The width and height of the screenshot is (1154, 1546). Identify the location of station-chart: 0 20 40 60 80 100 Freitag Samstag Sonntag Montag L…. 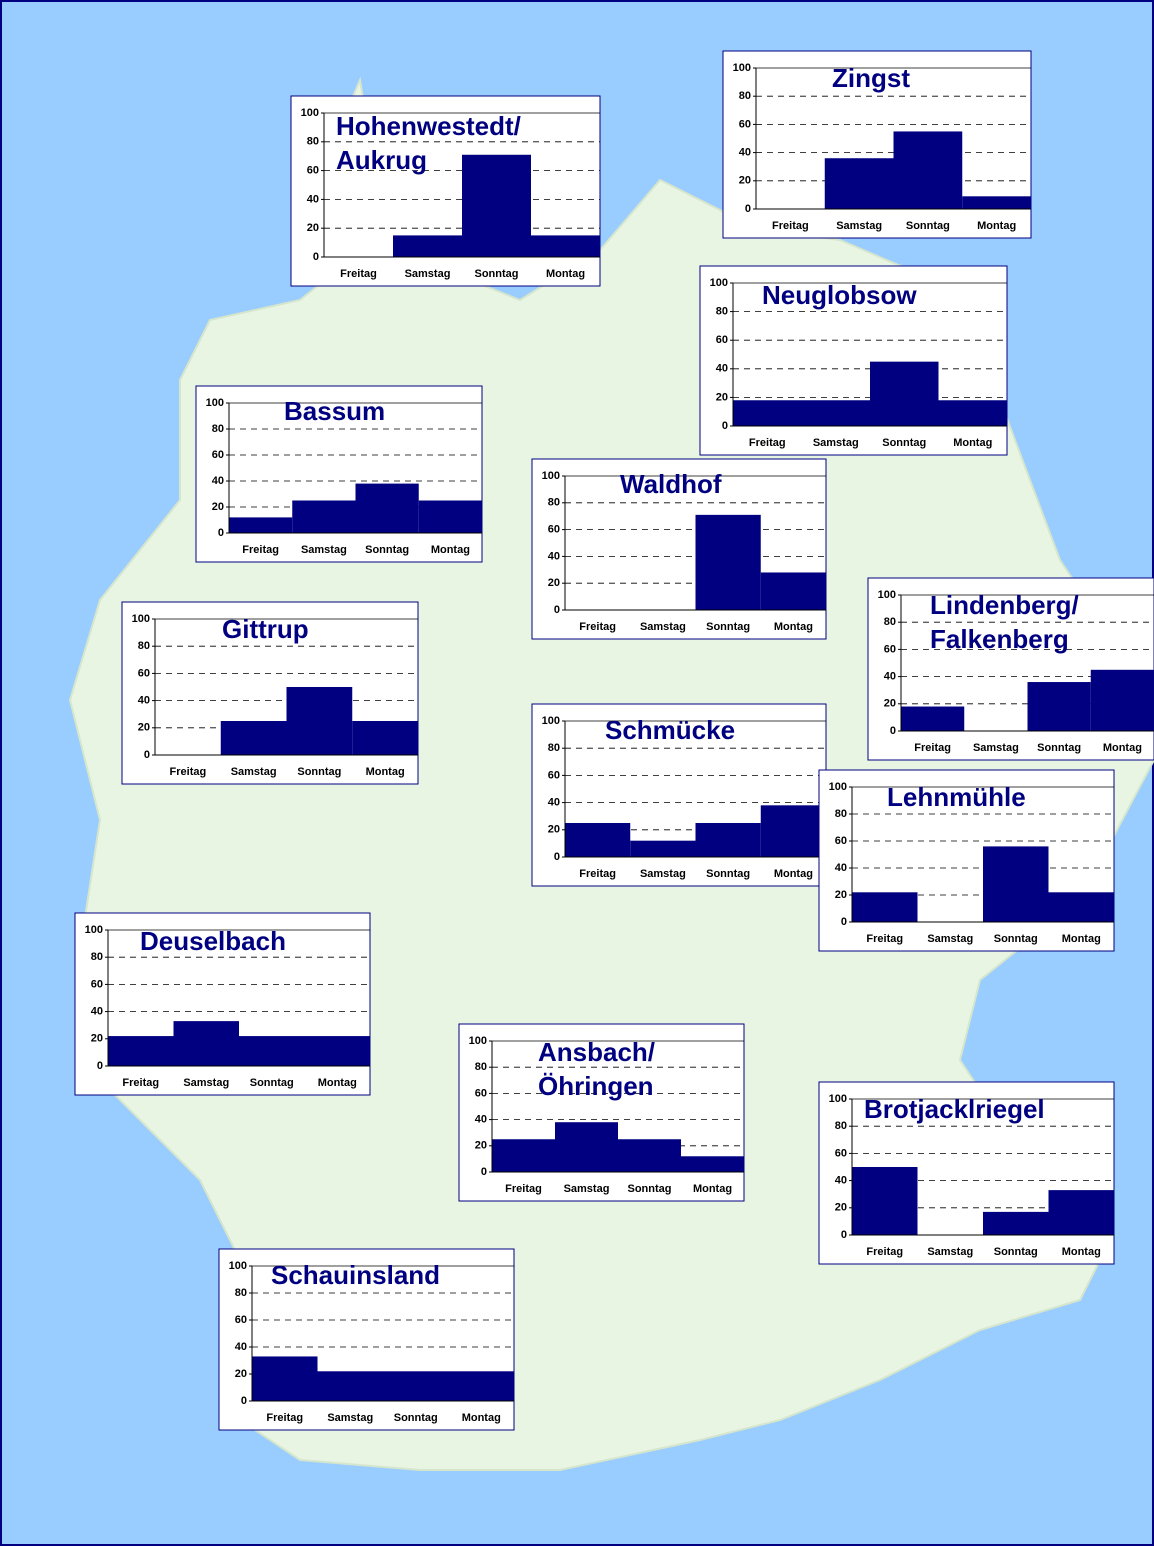
(1010, 669).